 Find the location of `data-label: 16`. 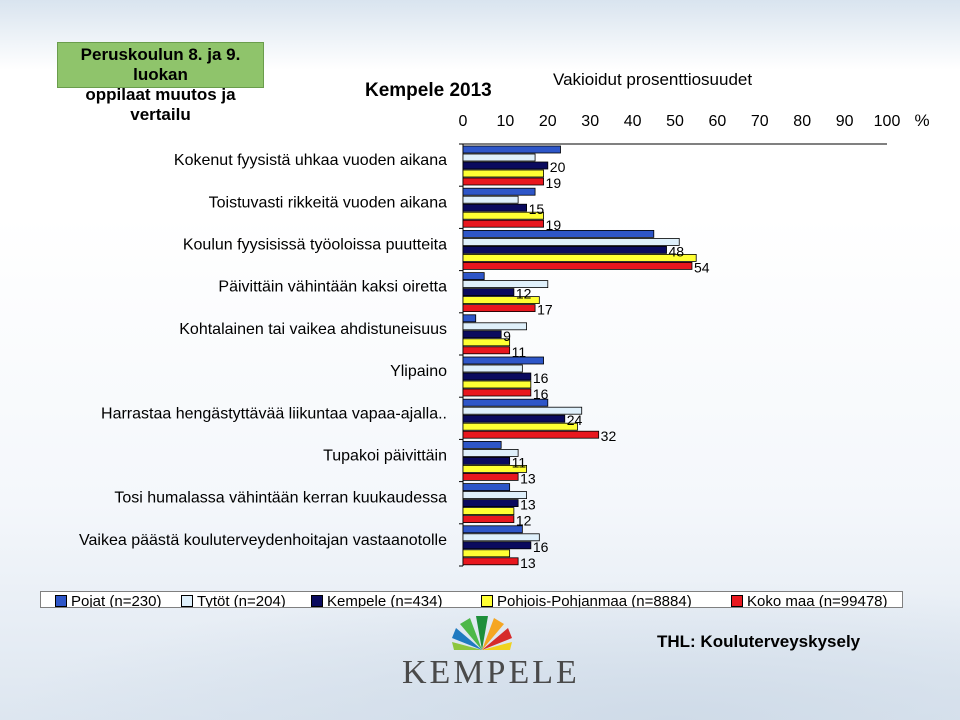

data-label: 16 is located at coordinates (541, 547).